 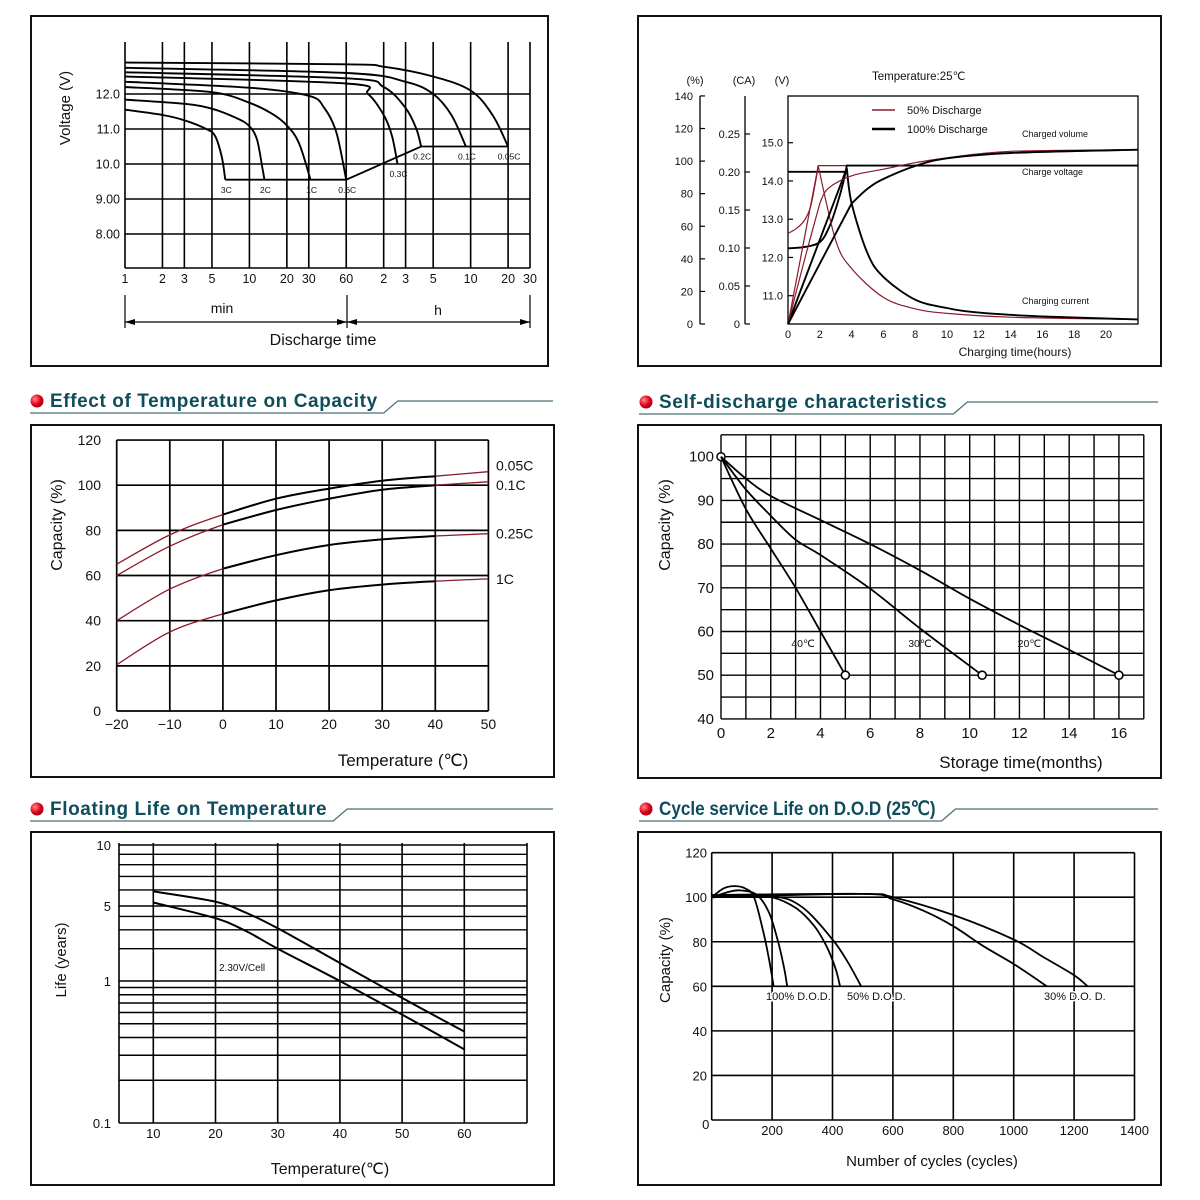 What do you see at coordinates (833, 1130) in the screenshot?
I see `x-tick-label: 400` at bounding box center [833, 1130].